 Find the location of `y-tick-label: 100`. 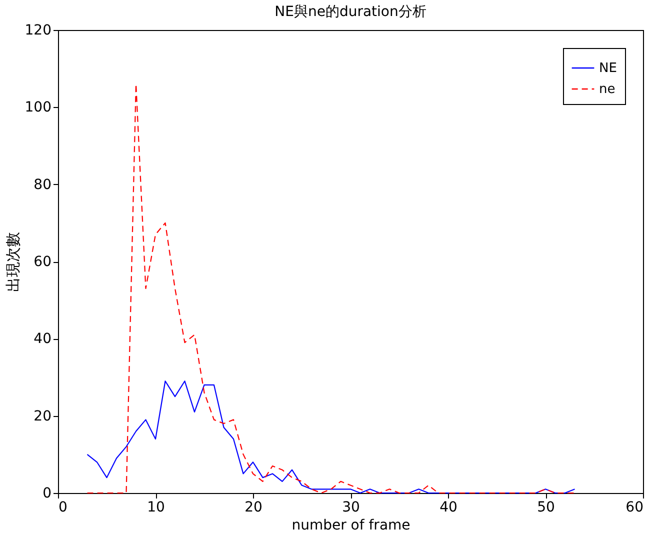

y-tick-label: 100 is located at coordinates (38, 108).